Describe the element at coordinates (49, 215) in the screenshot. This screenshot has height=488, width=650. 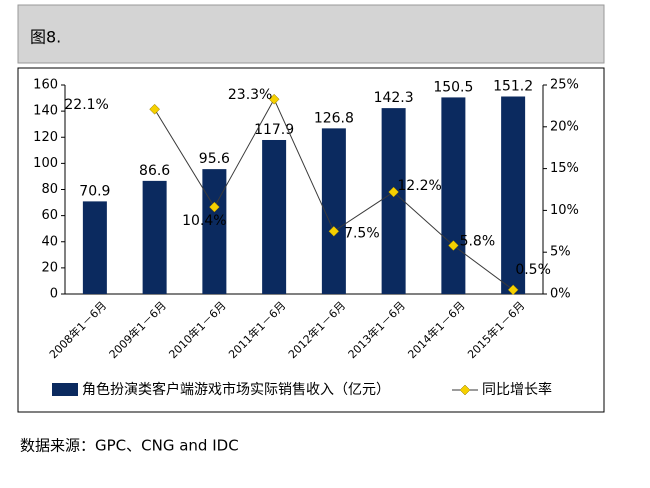
I see `y-tick-label: 60` at that location.